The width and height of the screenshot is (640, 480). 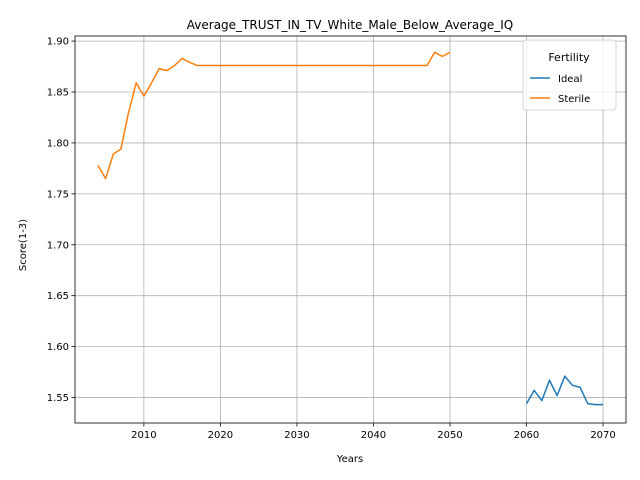 I want to click on y-axis-label: Score(1-3), so click(x=23, y=245).